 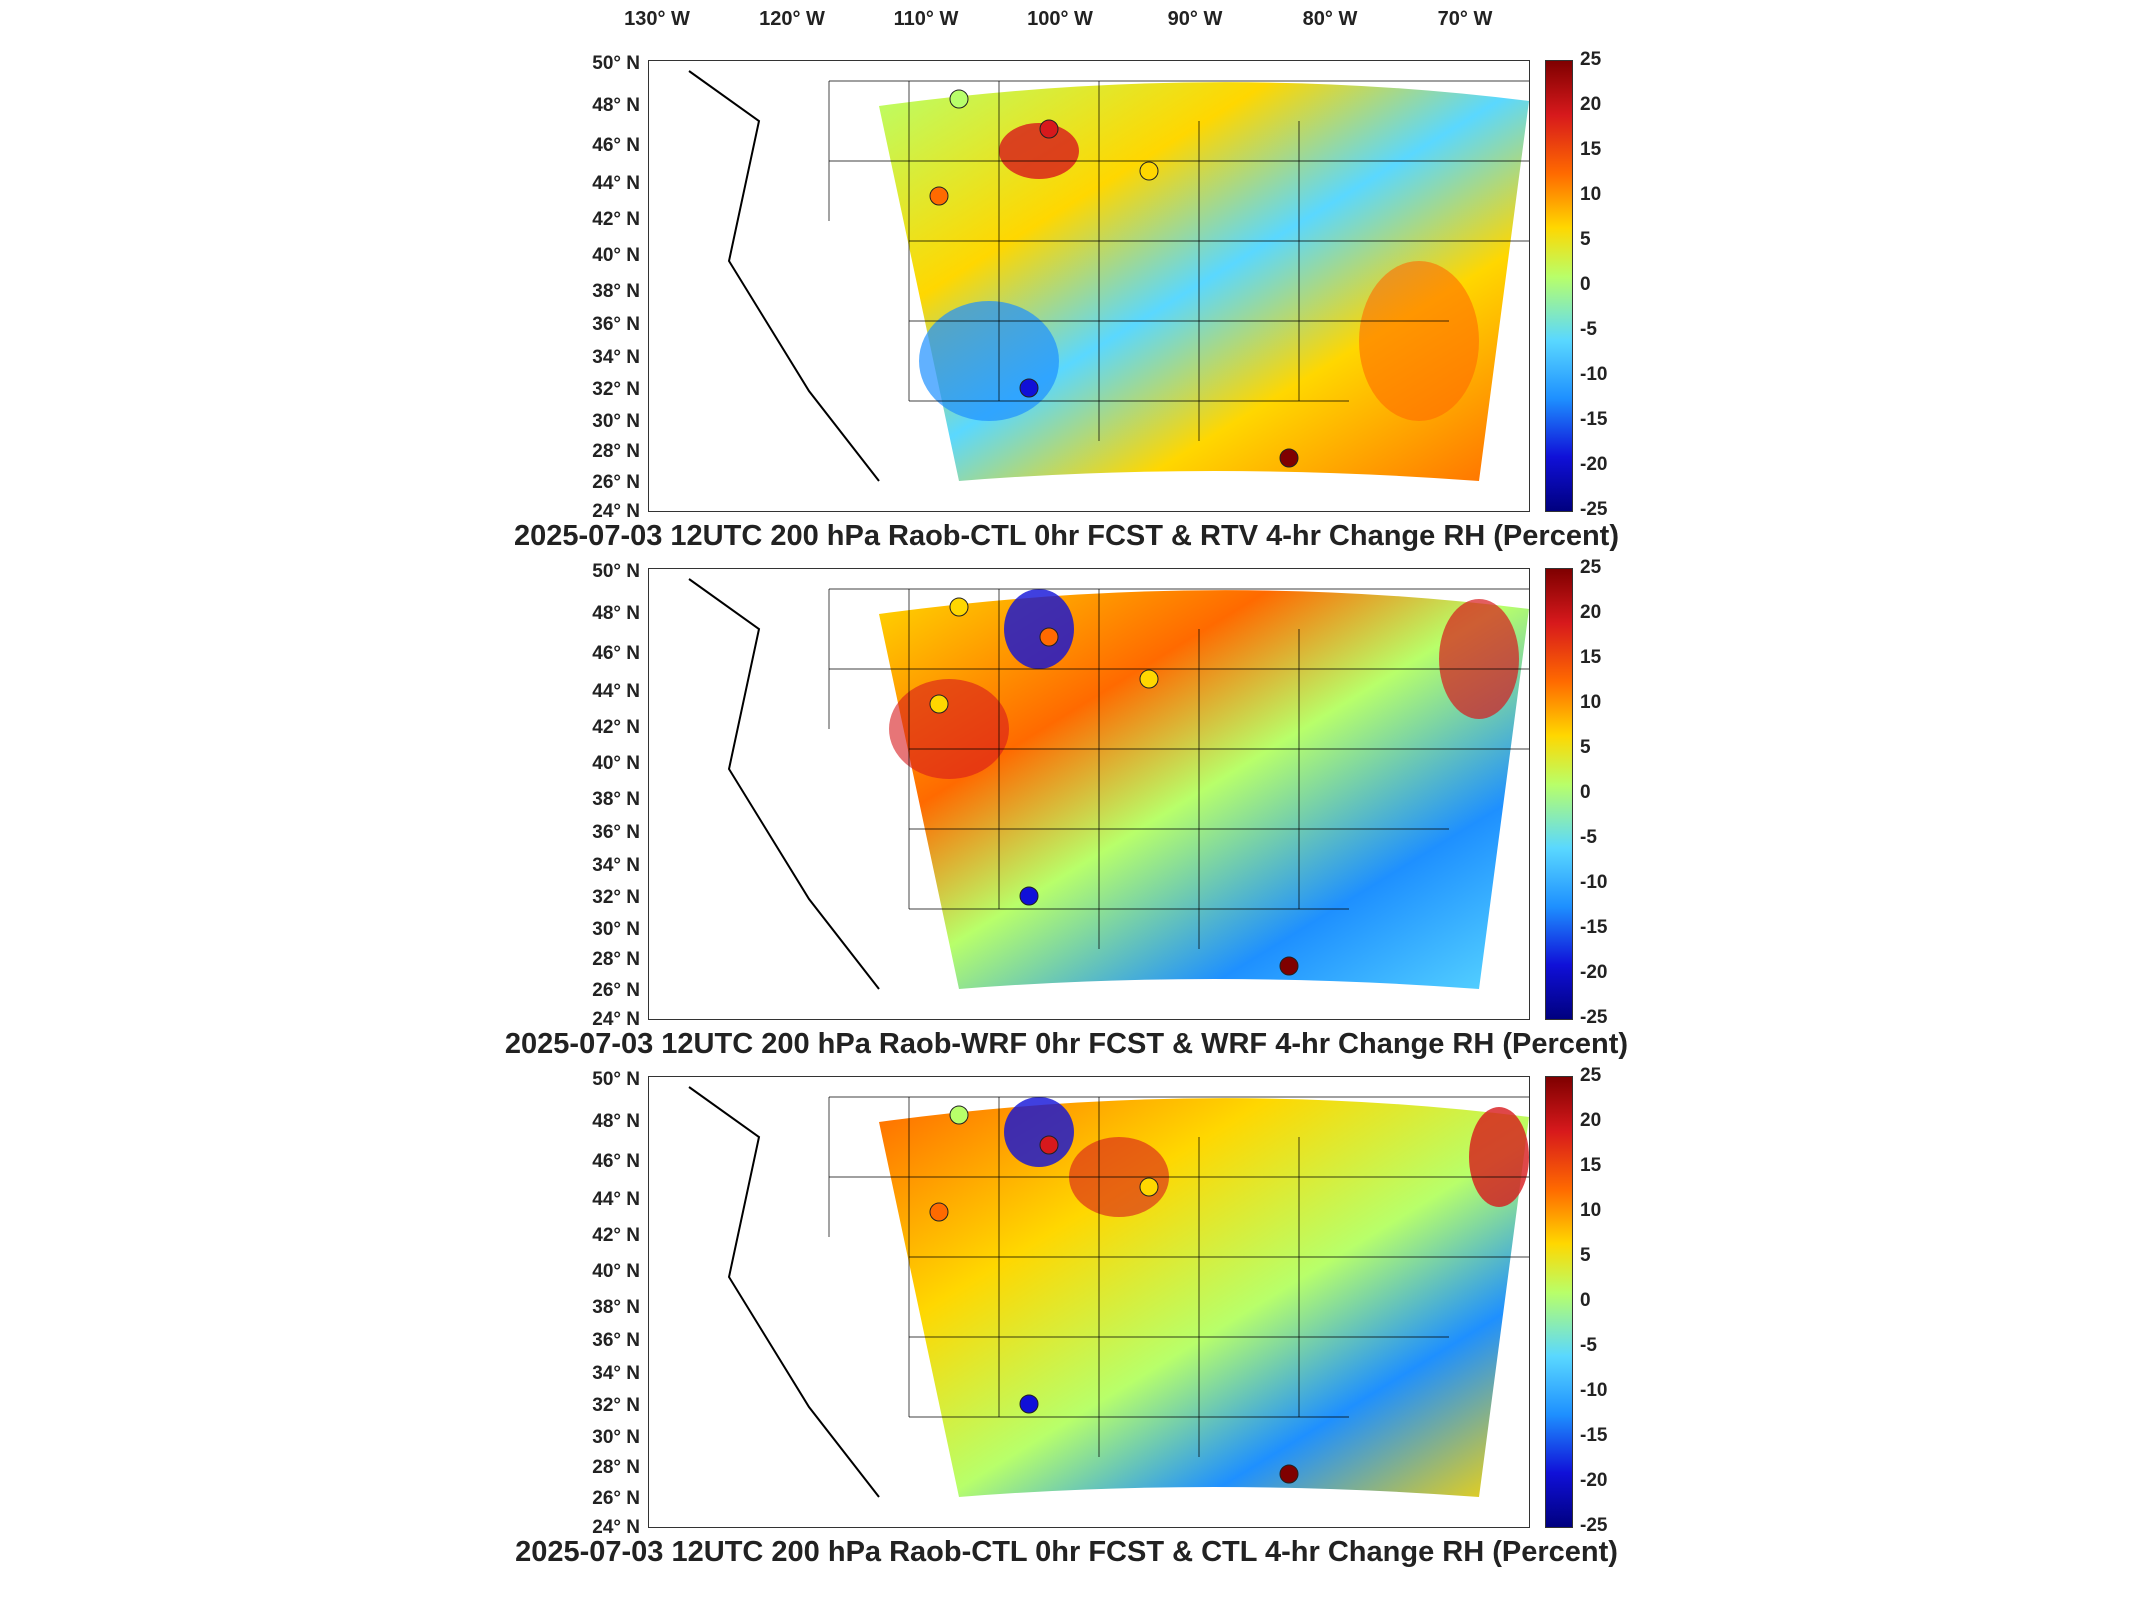 I want to click on lat-label: 26° N, so click(x=616, y=1498).